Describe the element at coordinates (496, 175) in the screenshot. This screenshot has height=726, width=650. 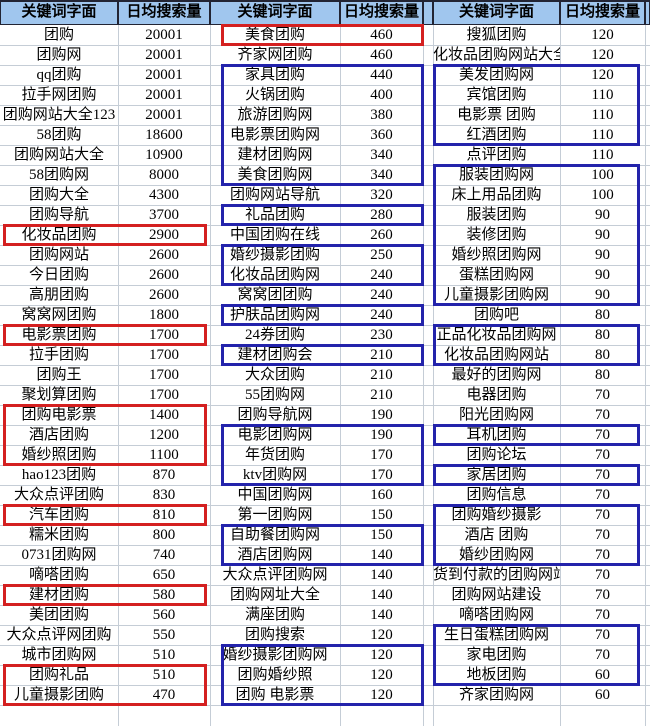
I see `keyword-cell: 服装团购网` at that location.